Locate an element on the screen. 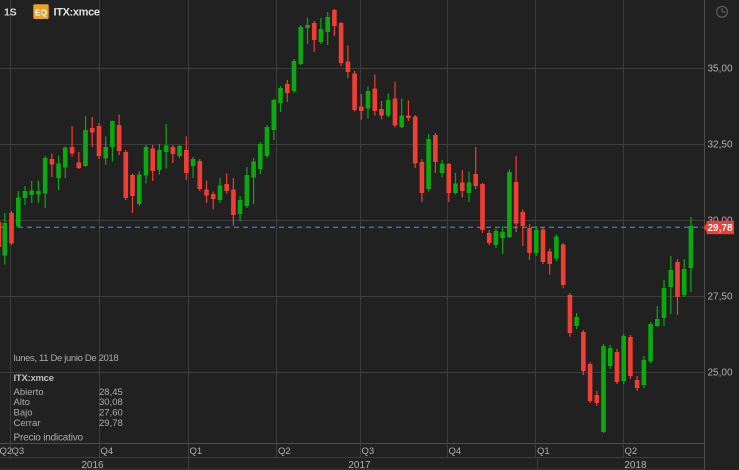  svg-text: 28,45 is located at coordinates (111, 392).